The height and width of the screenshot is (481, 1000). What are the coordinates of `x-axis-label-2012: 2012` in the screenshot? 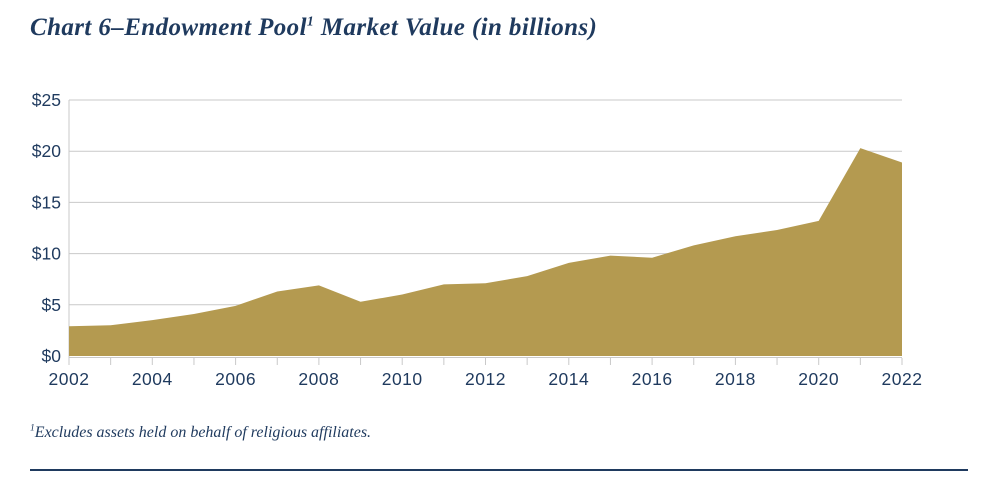 It's located at (485, 379).